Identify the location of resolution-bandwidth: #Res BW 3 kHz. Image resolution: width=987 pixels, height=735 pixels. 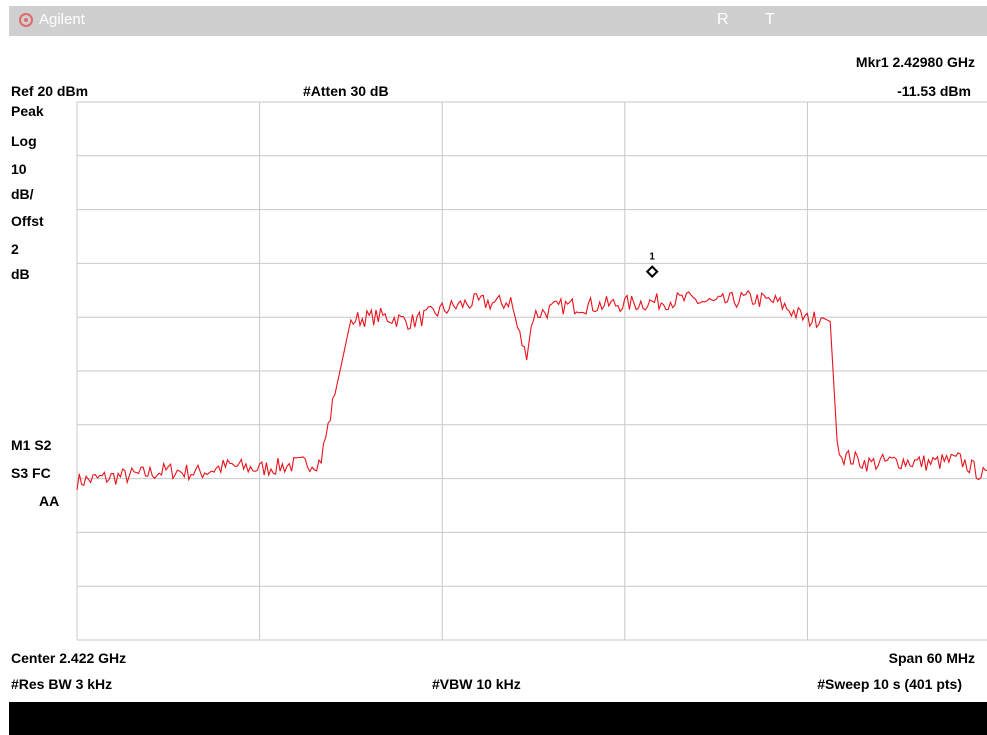
(62, 684).